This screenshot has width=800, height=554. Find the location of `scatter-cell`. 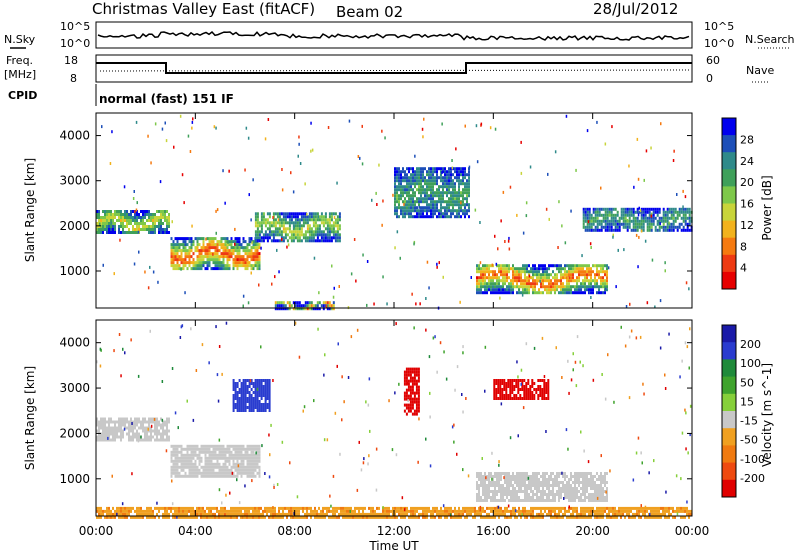

scatter-cell is located at coordinates (225, 203).